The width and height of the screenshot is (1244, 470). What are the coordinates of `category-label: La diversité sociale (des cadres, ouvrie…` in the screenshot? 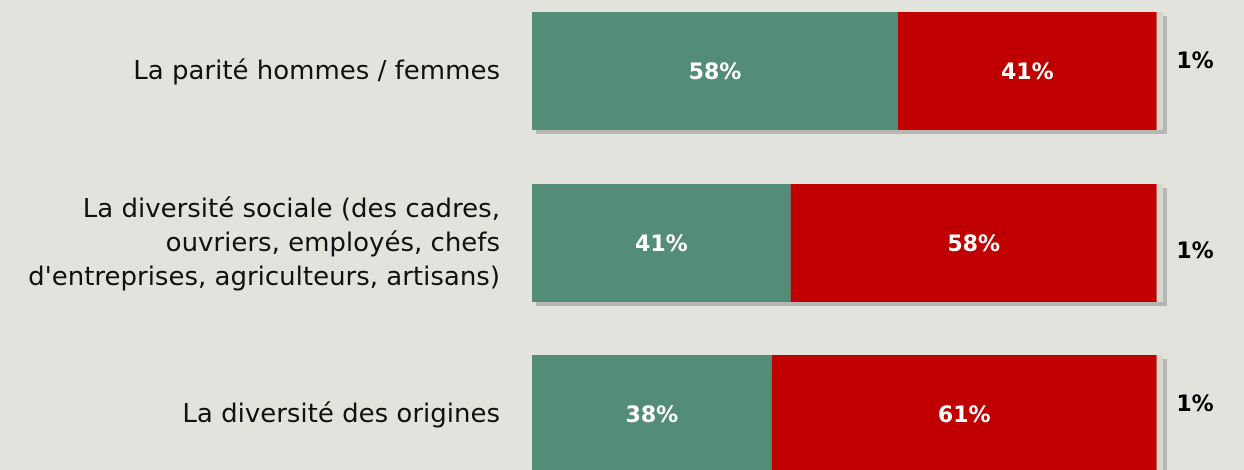 It's located at (264, 243).